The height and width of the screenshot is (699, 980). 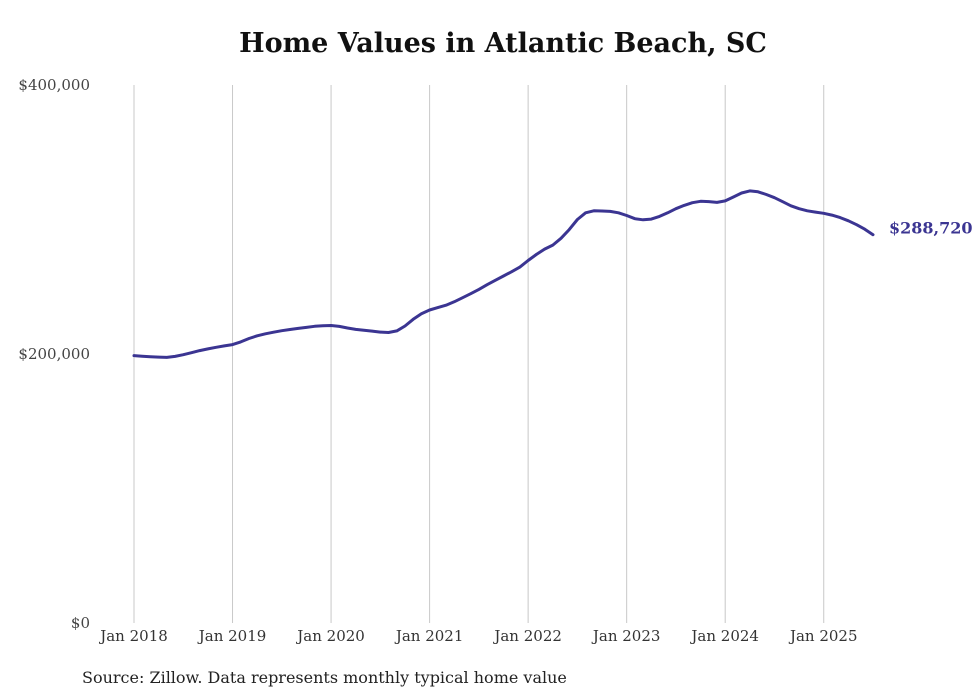 I want to click on x-tick-label: Jan 2025, so click(x=823, y=636).